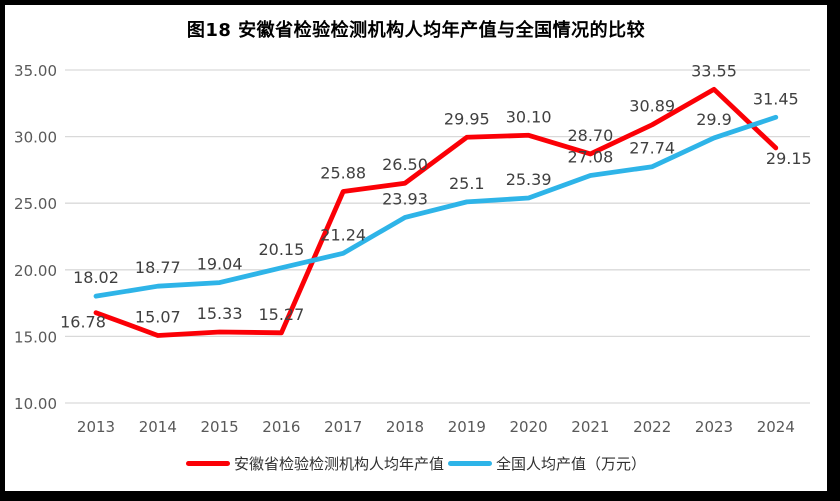  Describe the element at coordinates (571, 464) in the screenshot. I see `legend-label-national: 全国人均产值（万元）` at that location.